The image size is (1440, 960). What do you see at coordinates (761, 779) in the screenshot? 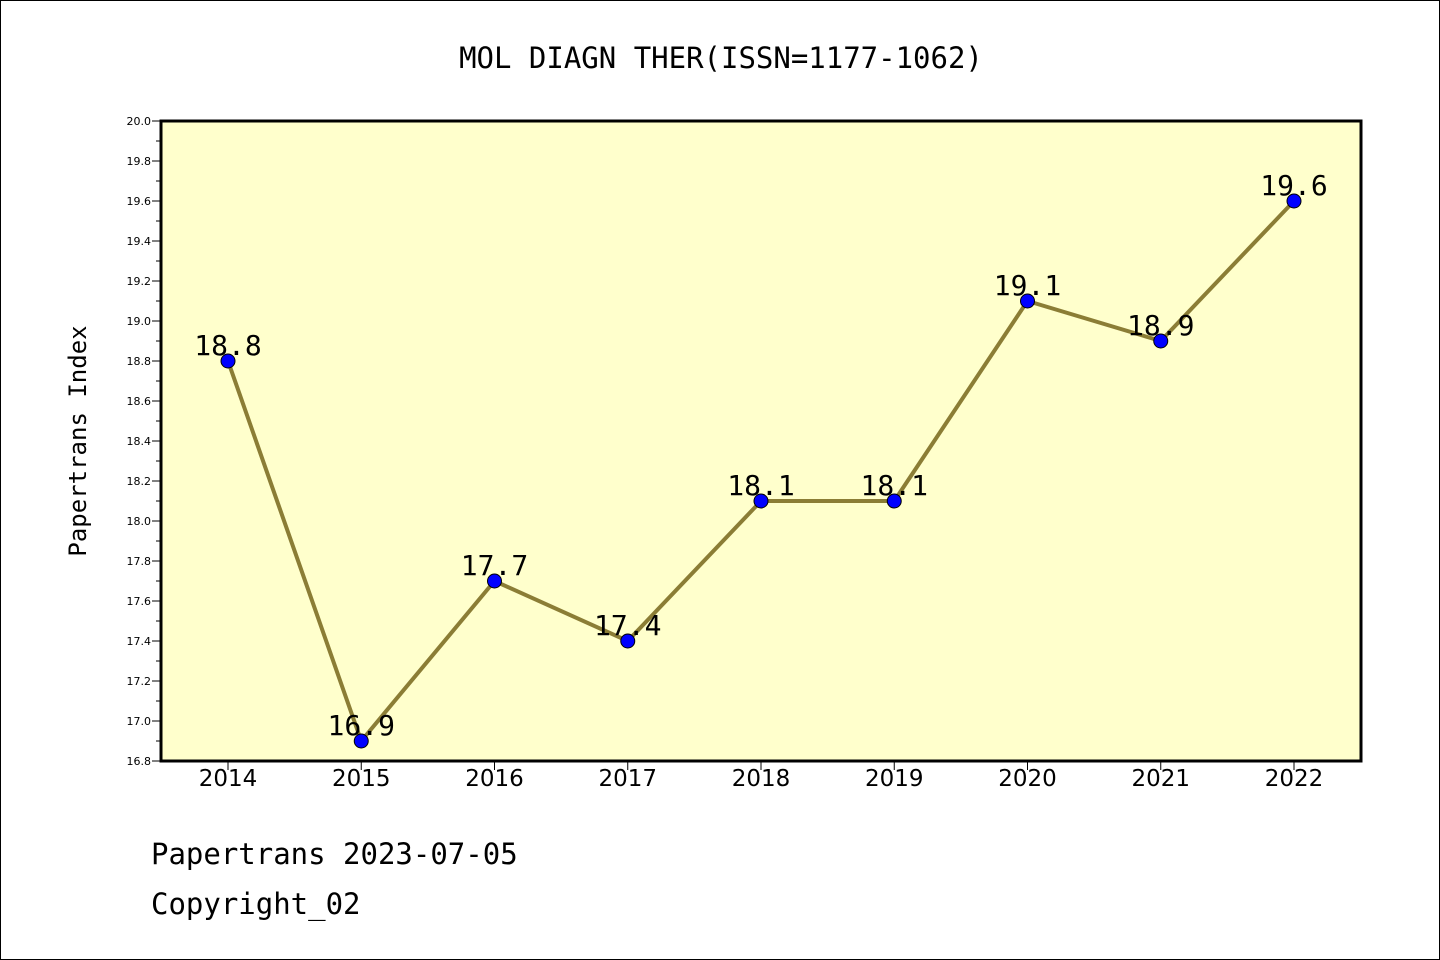
I see `x-tick-label: 2018` at bounding box center [761, 779].